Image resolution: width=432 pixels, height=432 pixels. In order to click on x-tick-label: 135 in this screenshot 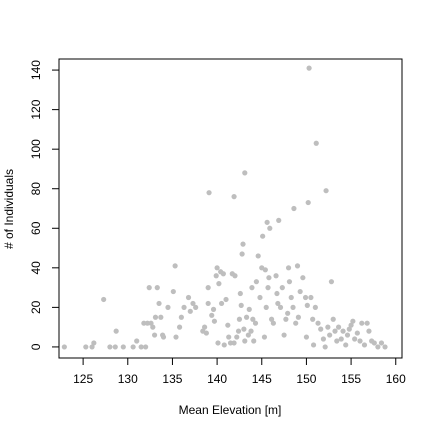, I will do `click(172, 379)`.